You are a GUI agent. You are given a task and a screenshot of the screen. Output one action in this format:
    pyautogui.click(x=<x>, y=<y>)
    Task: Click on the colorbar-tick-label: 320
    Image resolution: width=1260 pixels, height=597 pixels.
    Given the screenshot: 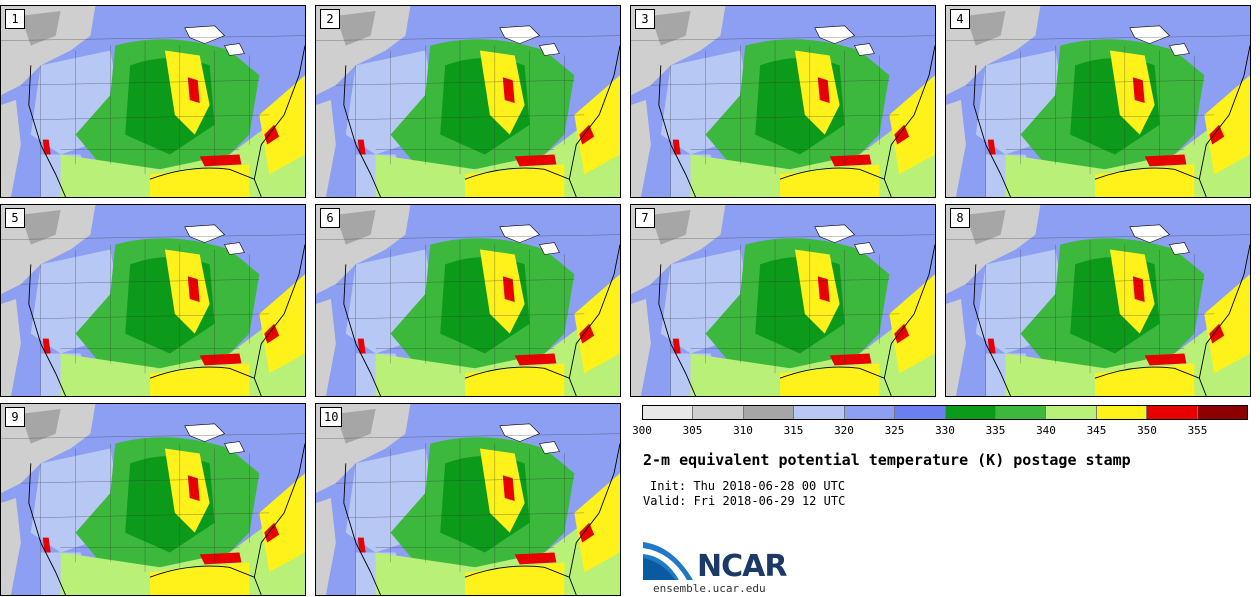 What is the action you would take?
    pyautogui.click(x=844, y=430)
    